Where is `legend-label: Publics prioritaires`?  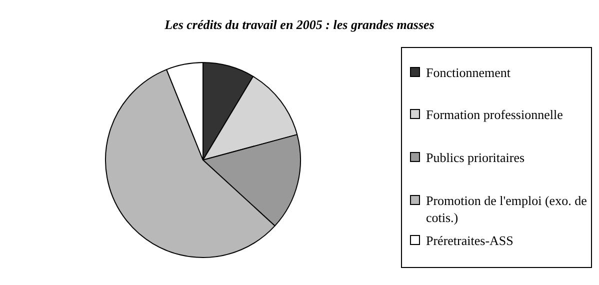
legend-label: Publics prioritaires is located at coordinates (476, 157).